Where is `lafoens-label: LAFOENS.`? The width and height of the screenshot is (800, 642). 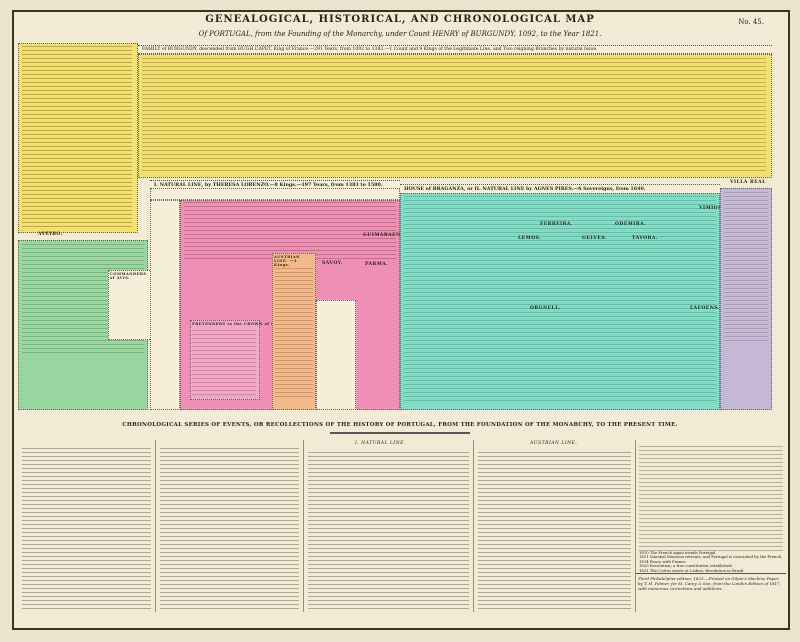
lafoens-label: LAFOENS. is located at coordinates (705, 308).